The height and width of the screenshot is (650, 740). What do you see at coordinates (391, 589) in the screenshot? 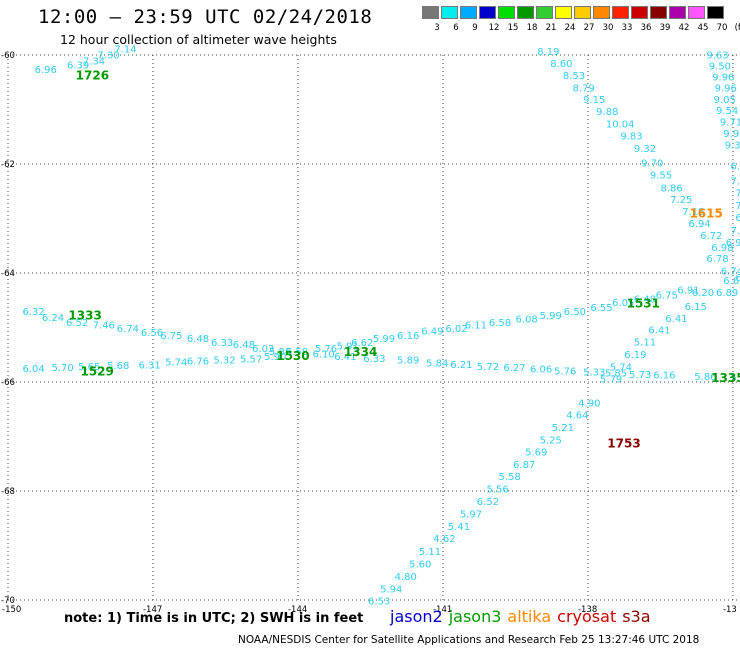
I see `wave-height-value: 5.94` at bounding box center [391, 589].